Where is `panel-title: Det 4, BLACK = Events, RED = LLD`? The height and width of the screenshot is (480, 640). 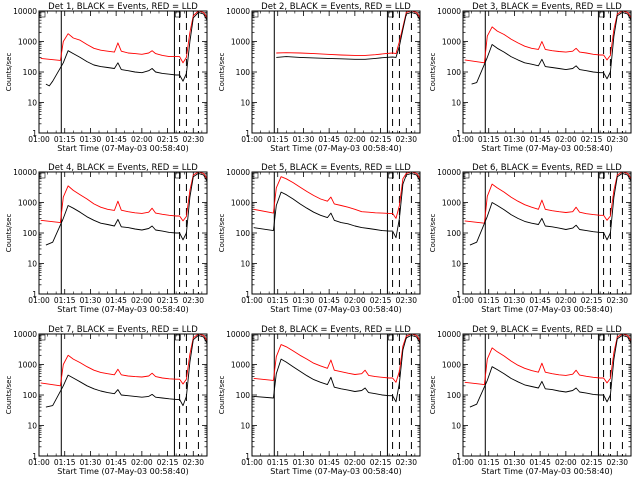 panel-title: Det 4, BLACK = Events, RED = LLD is located at coordinates (123, 168).